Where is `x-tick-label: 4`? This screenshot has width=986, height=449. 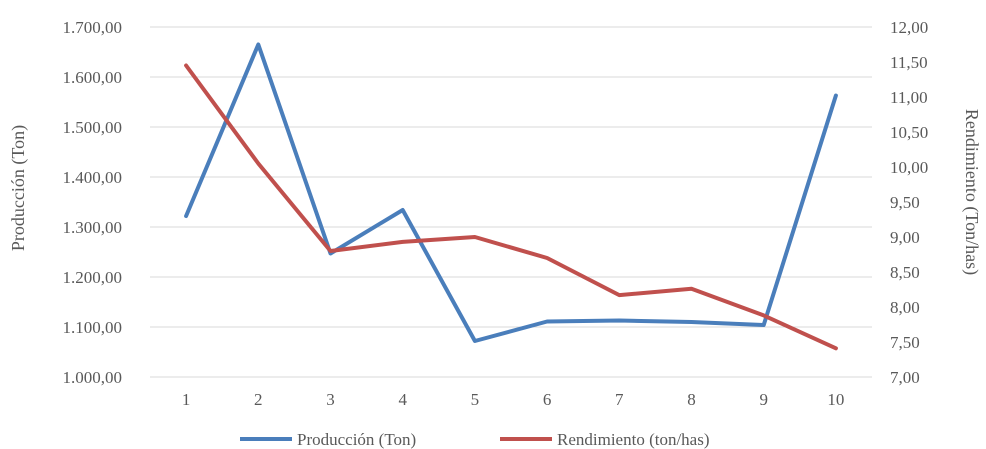 x-tick-label: 4 is located at coordinates (402, 399).